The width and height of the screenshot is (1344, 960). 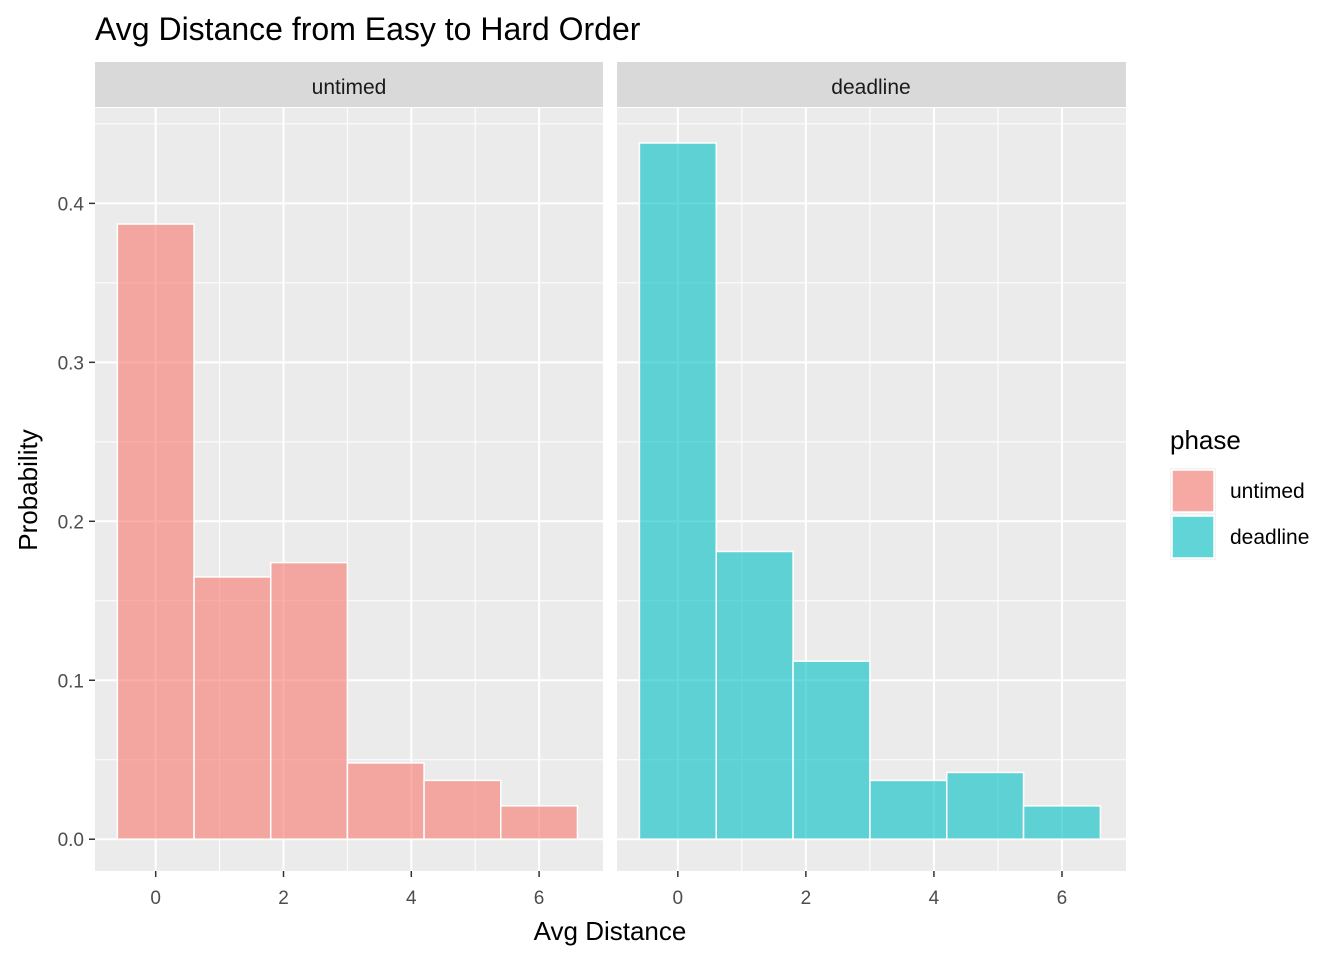 I want to click on legend-label: deadline, so click(x=1269, y=537).